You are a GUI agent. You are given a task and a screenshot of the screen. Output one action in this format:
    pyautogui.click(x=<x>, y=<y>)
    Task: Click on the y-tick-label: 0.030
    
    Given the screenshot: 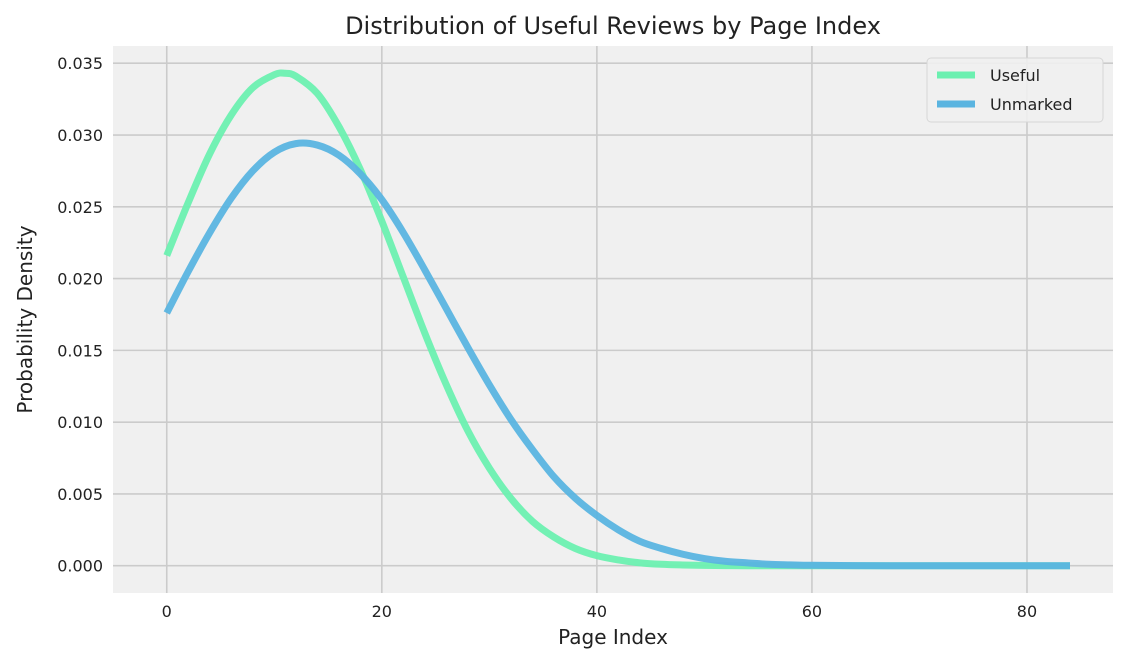 What is the action you would take?
    pyautogui.click(x=80, y=135)
    